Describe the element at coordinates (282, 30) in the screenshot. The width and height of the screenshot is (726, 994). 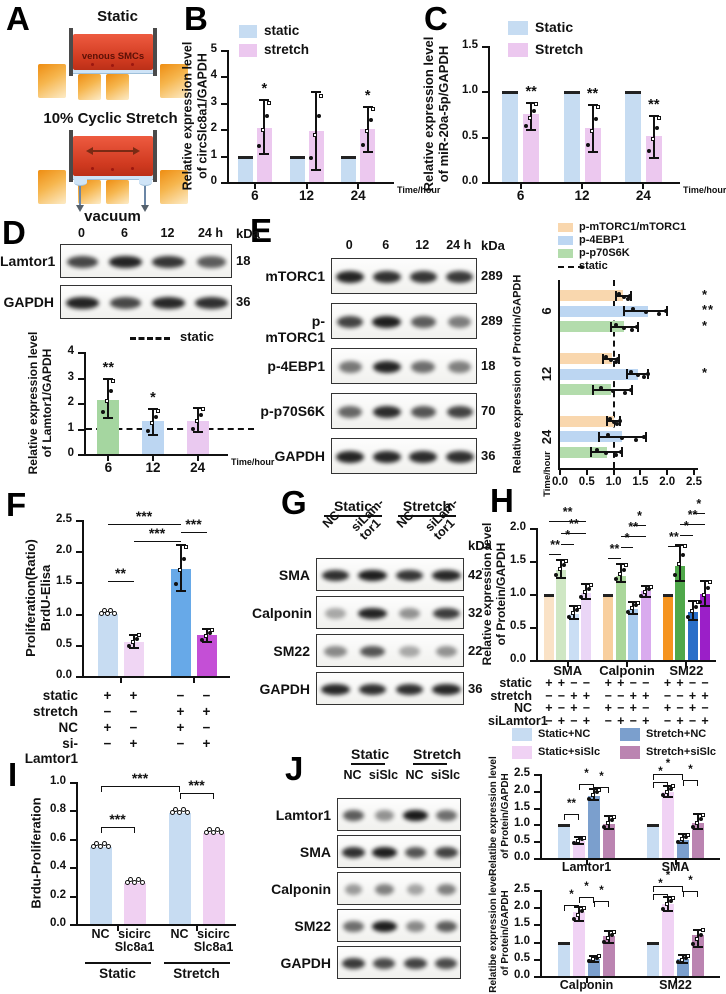
I see `legend-label: static` at that location.